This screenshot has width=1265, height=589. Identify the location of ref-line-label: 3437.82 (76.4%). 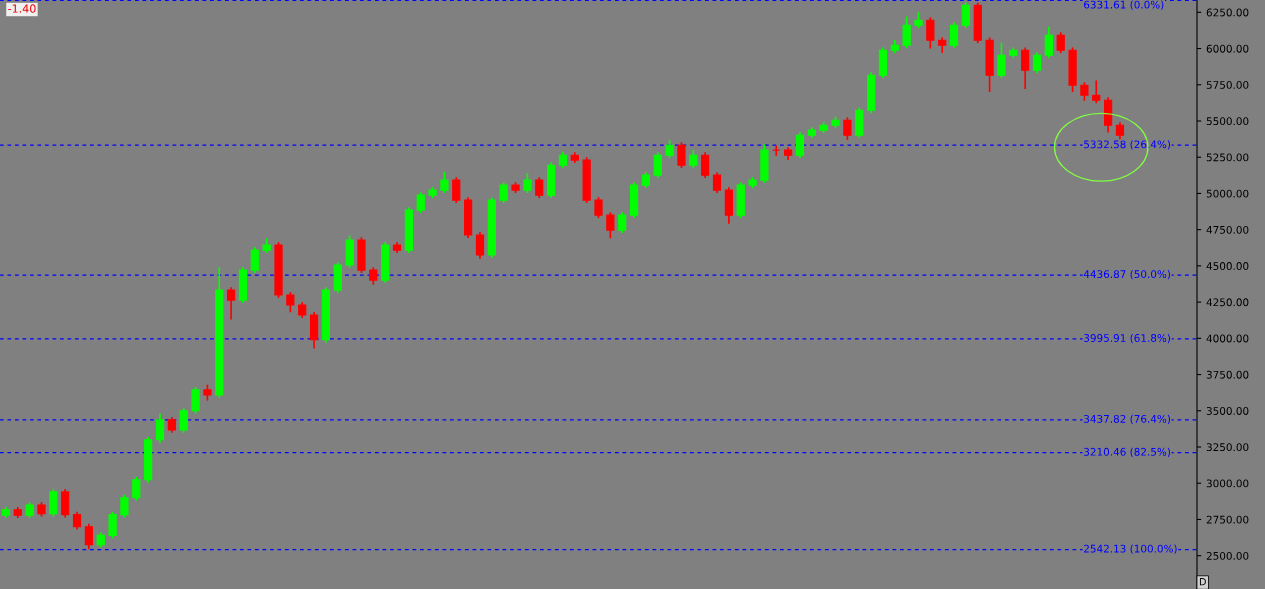
(1127, 419).